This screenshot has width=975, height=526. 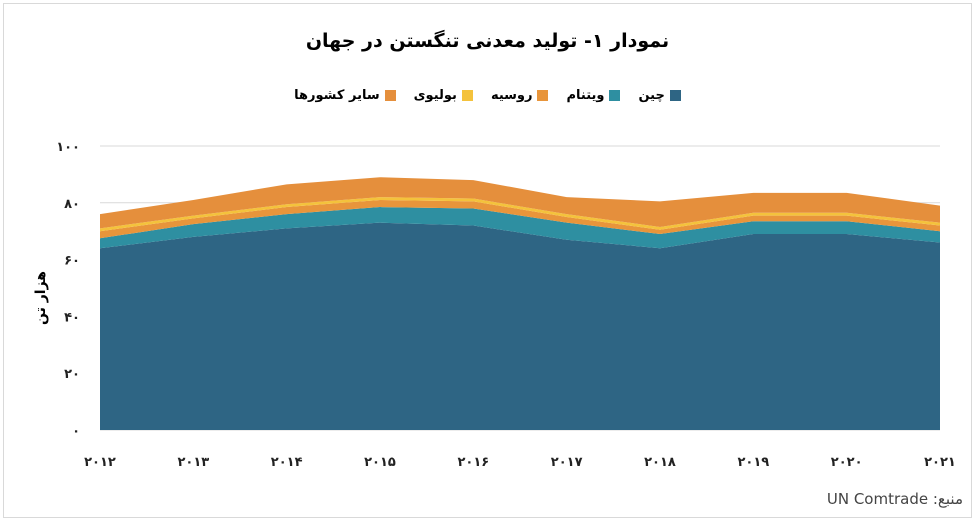 I want to click on x-tick-label: ۲۰۲۱, so click(x=940, y=462).